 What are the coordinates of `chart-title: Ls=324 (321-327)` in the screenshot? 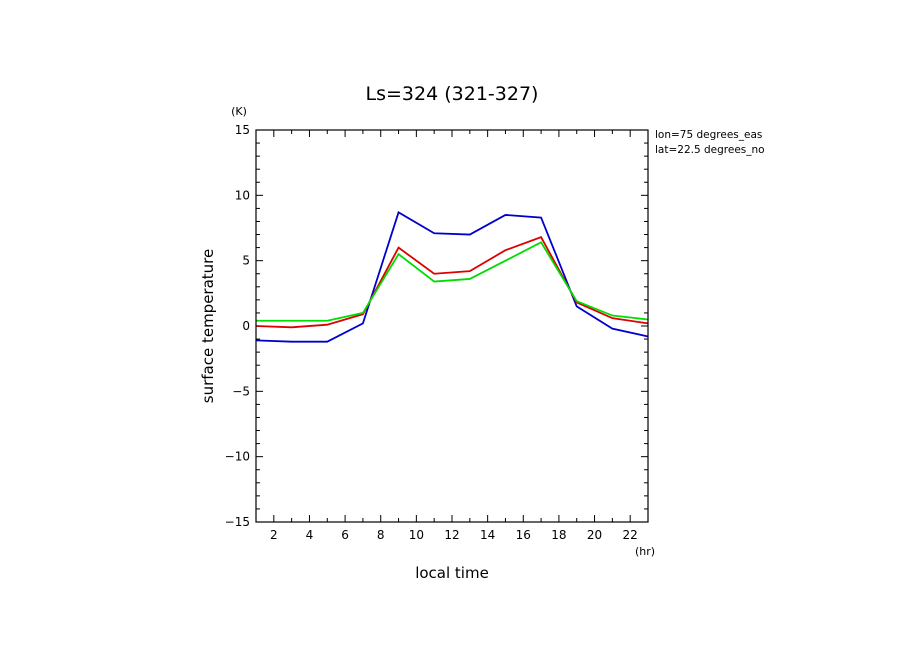 It's located at (452, 94).